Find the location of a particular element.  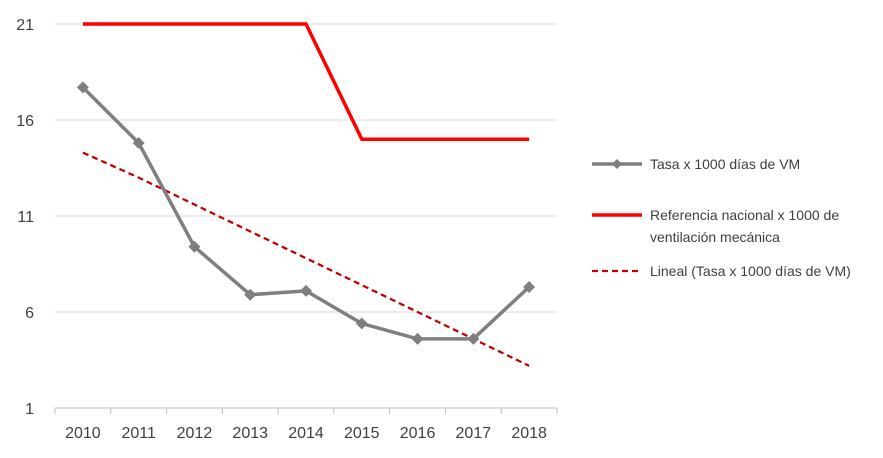

y-tick-label: 1 is located at coordinates (29, 409).